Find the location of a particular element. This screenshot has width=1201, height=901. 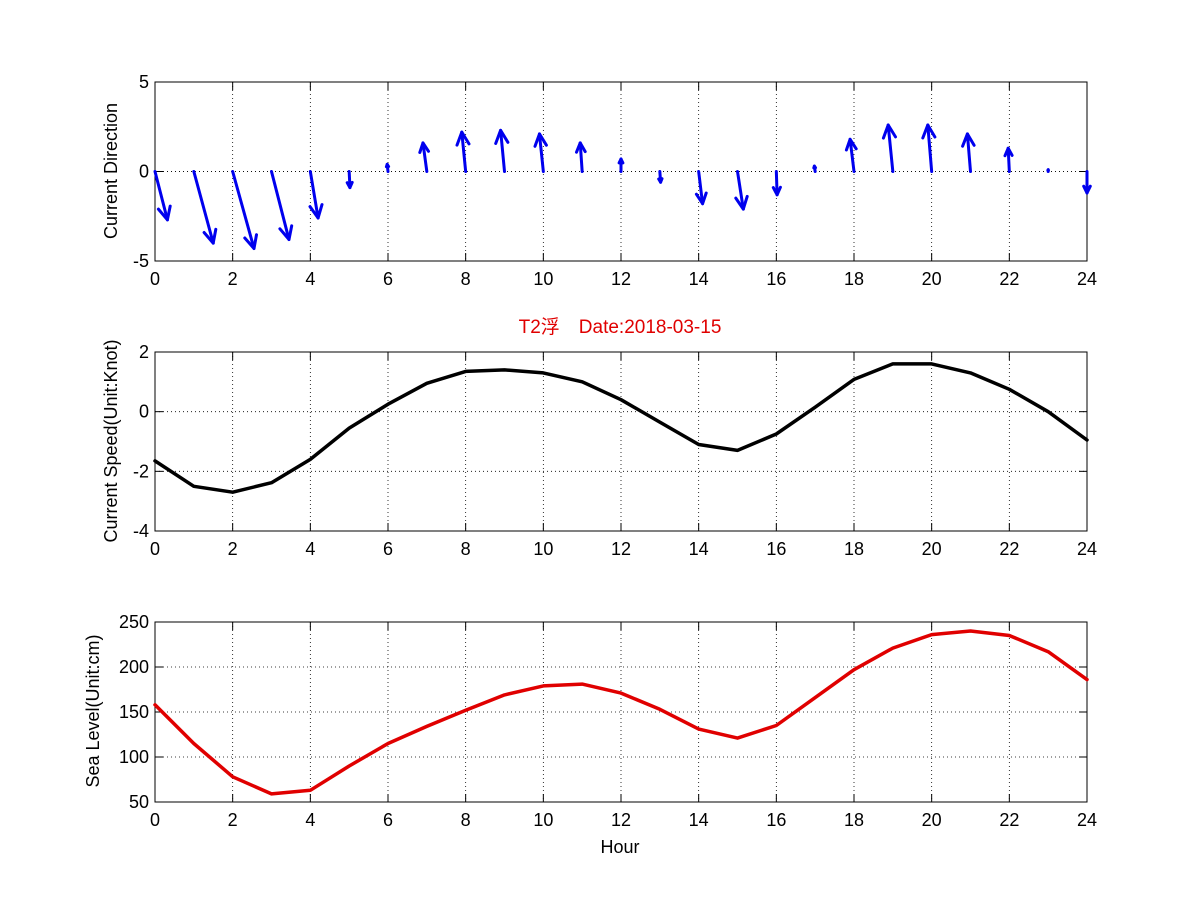

current-speed-series-line is located at coordinates (621, 428).